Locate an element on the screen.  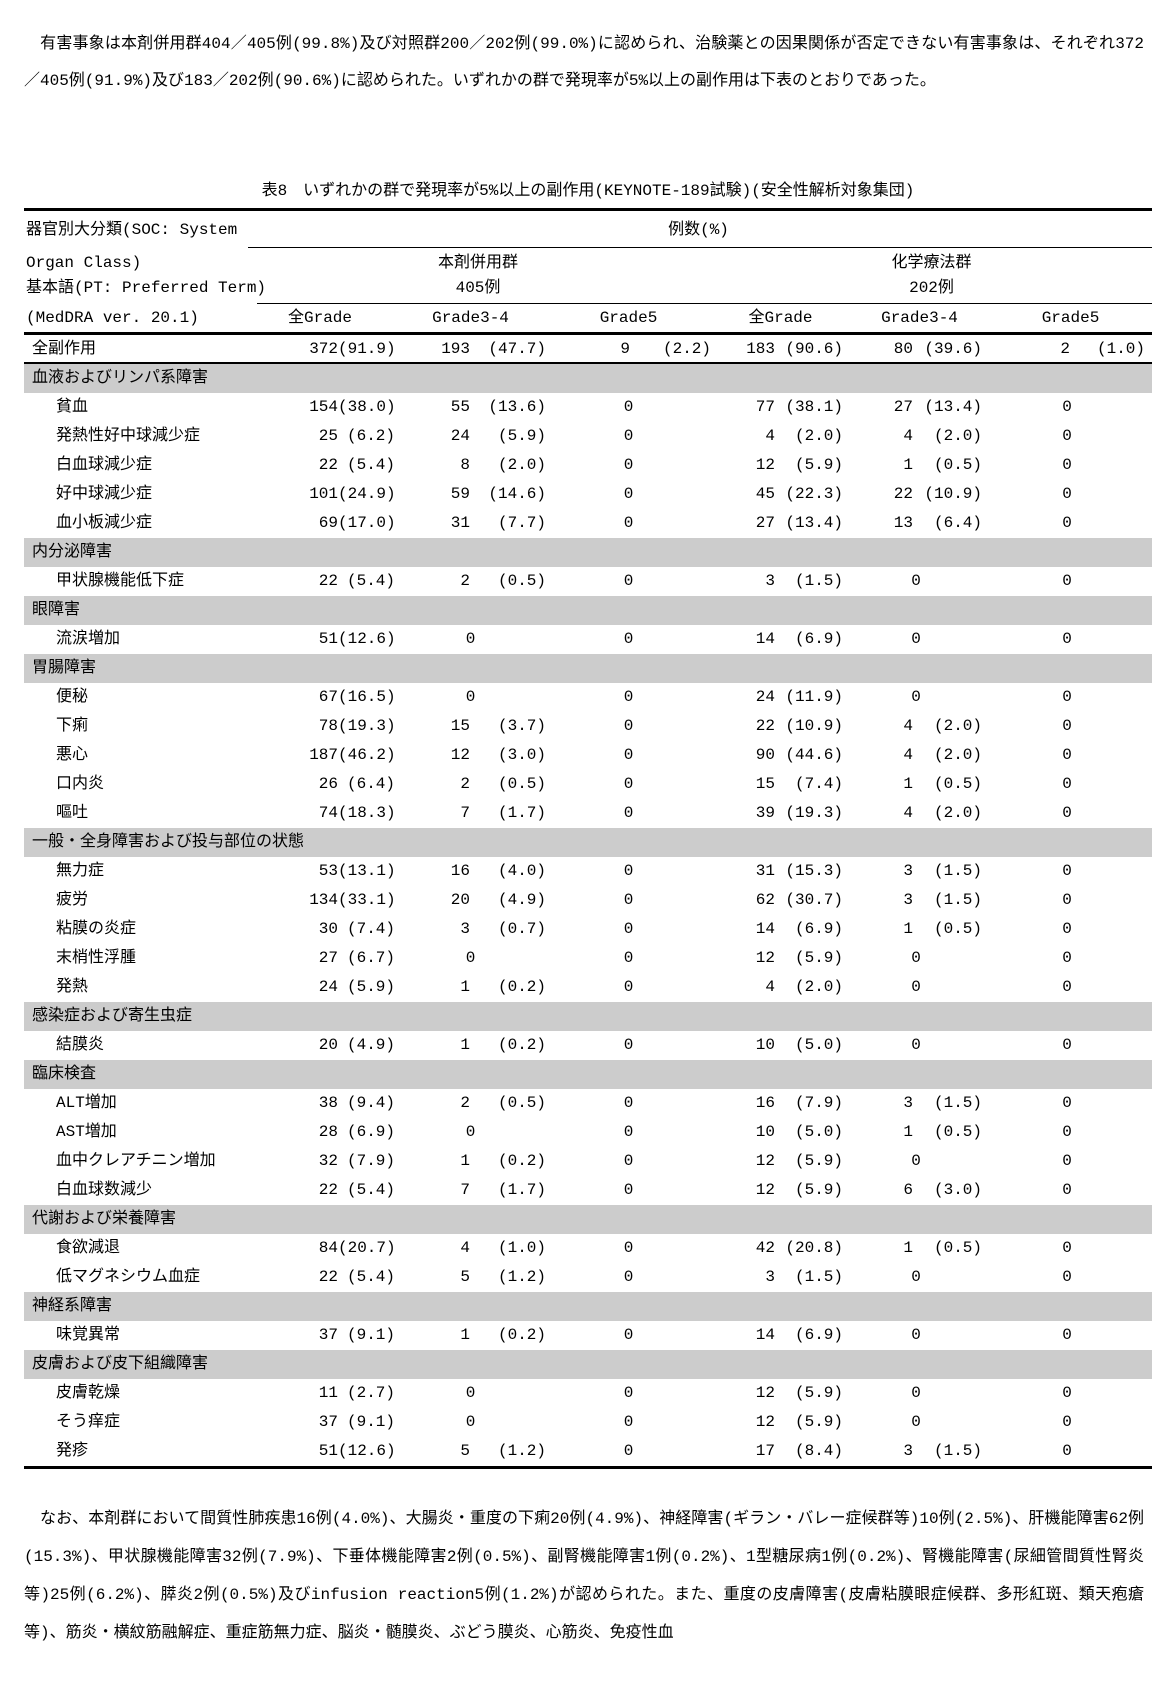
count-value: 10 is located at coordinates (765, 1132).